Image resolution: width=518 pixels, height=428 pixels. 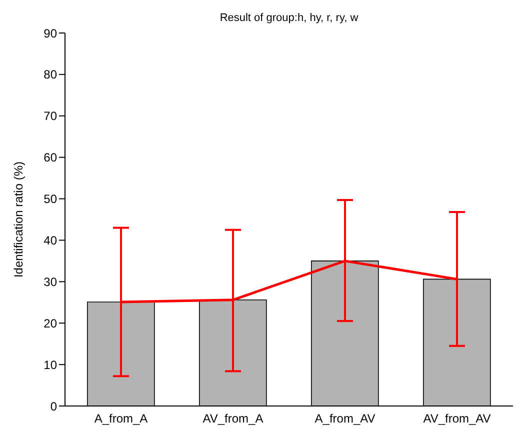 What do you see at coordinates (51, 199) in the screenshot?
I see `y-tick-label: 50` at bounding box center [51, 199].